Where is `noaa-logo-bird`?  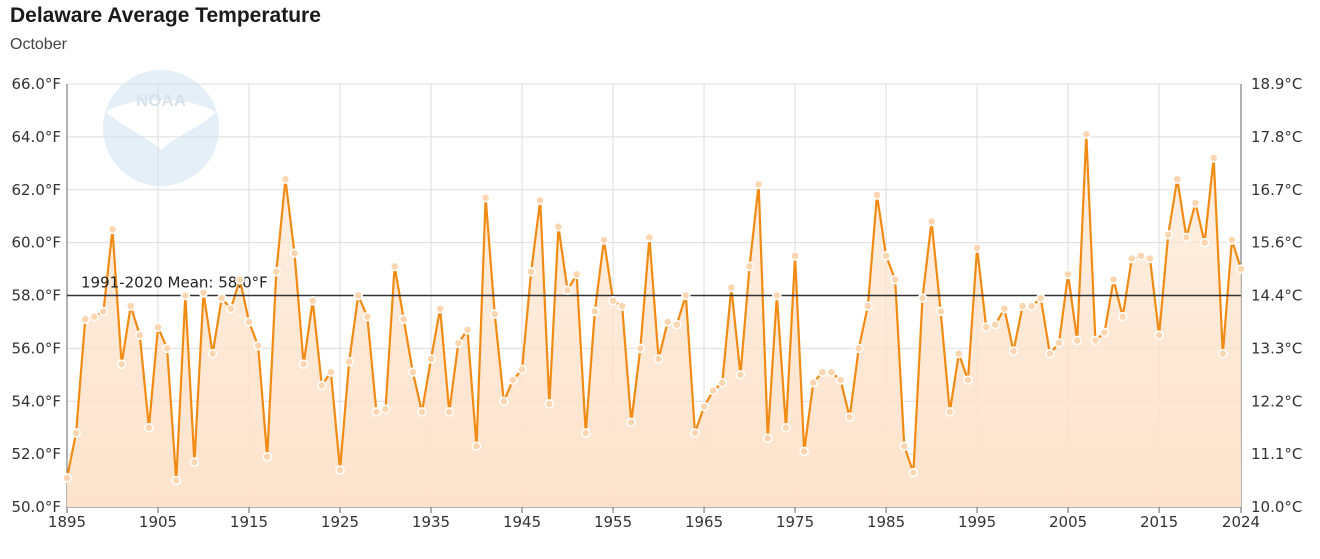
noaa-logo-bird is located at coordinates (161, 125).